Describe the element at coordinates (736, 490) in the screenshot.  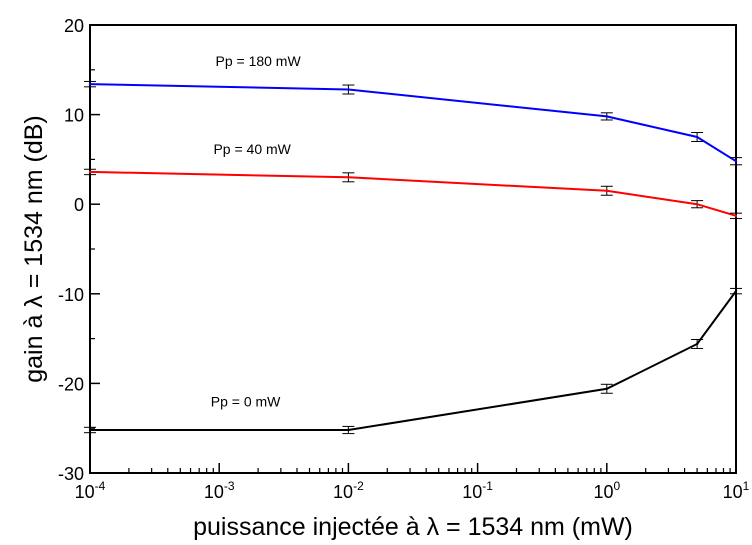
I see `x-tick-label: 10¹` at that location.